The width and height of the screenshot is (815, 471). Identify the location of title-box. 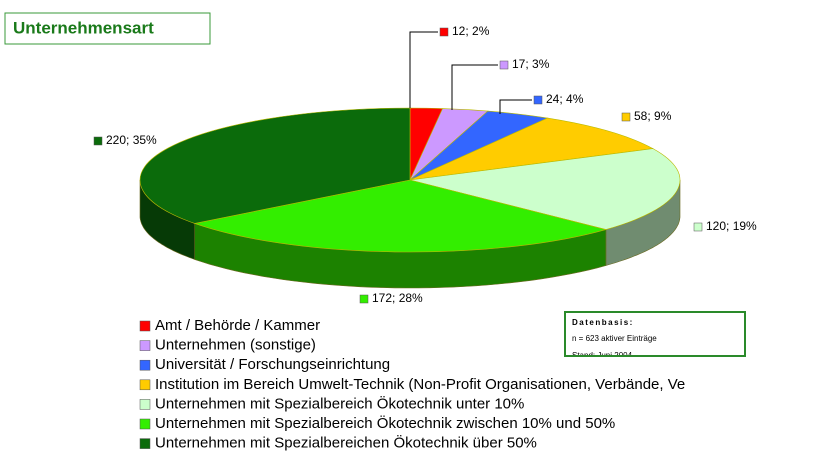
(107, 28).